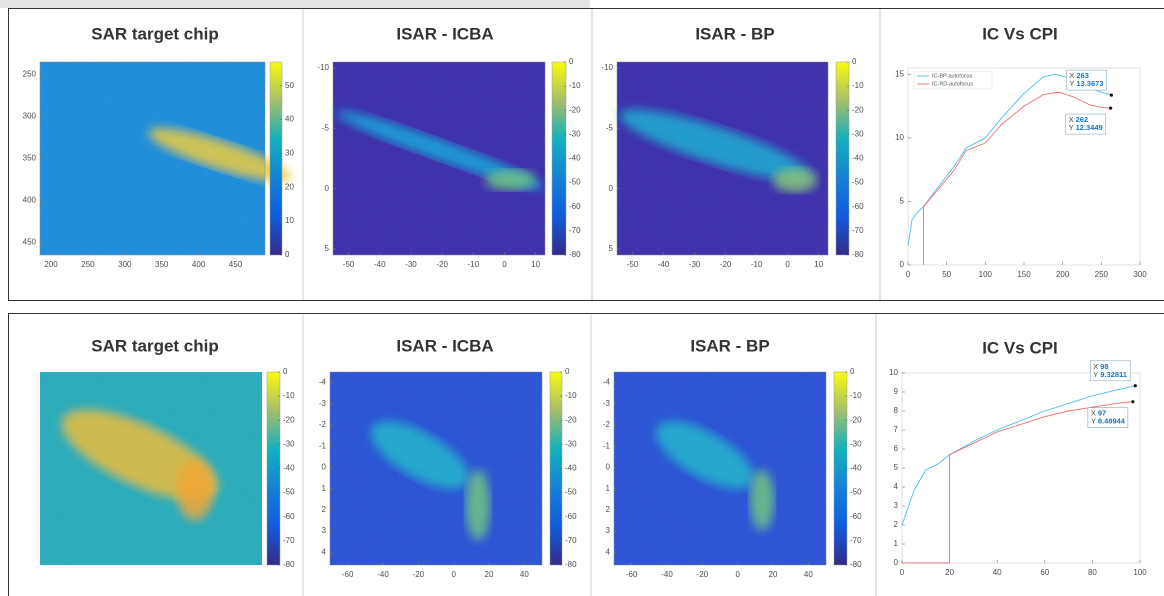 Image resolution: width=1164 pixels, height=596 pixels. What do you see at coordinates (323, 403) in the screenshot?
I see `y-tick-label: -3` at bounding box center [323, 403].